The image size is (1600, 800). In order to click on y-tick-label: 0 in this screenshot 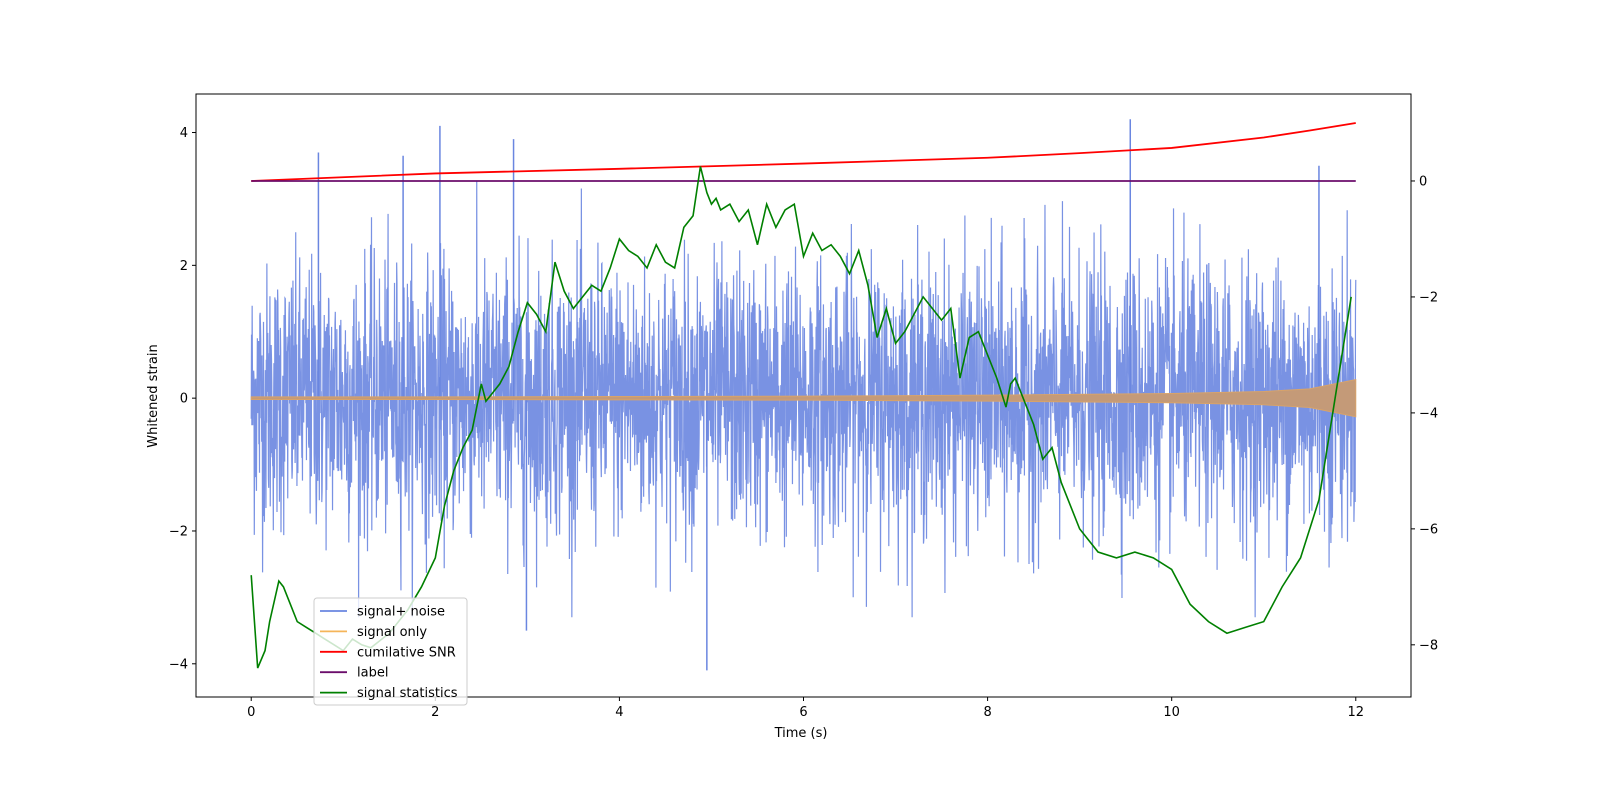, I will do `click(184, 399)`.